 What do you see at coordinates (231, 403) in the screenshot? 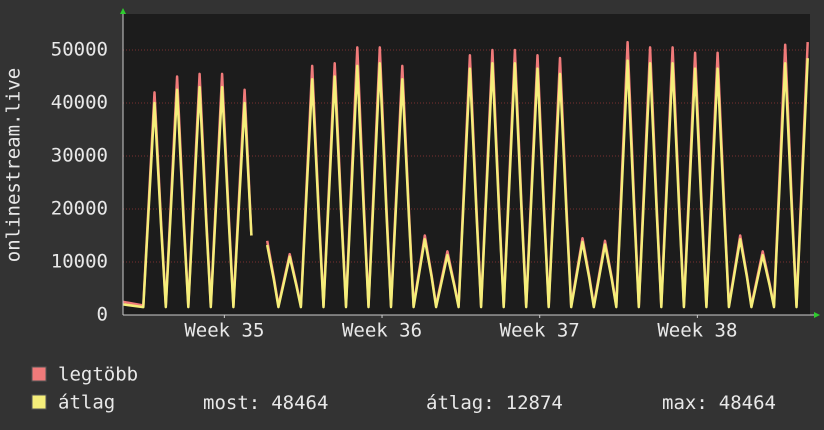
I see `stat-label: most:` at bounding box center [231, 403].